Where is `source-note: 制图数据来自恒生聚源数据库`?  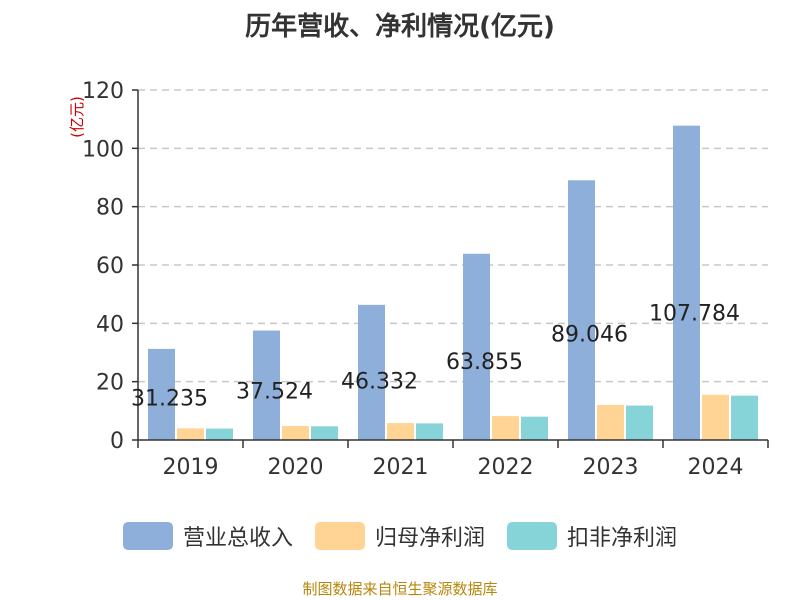
source-note: 制图数据来自恒生聚源数据库 is located at coordinates (400, 589).